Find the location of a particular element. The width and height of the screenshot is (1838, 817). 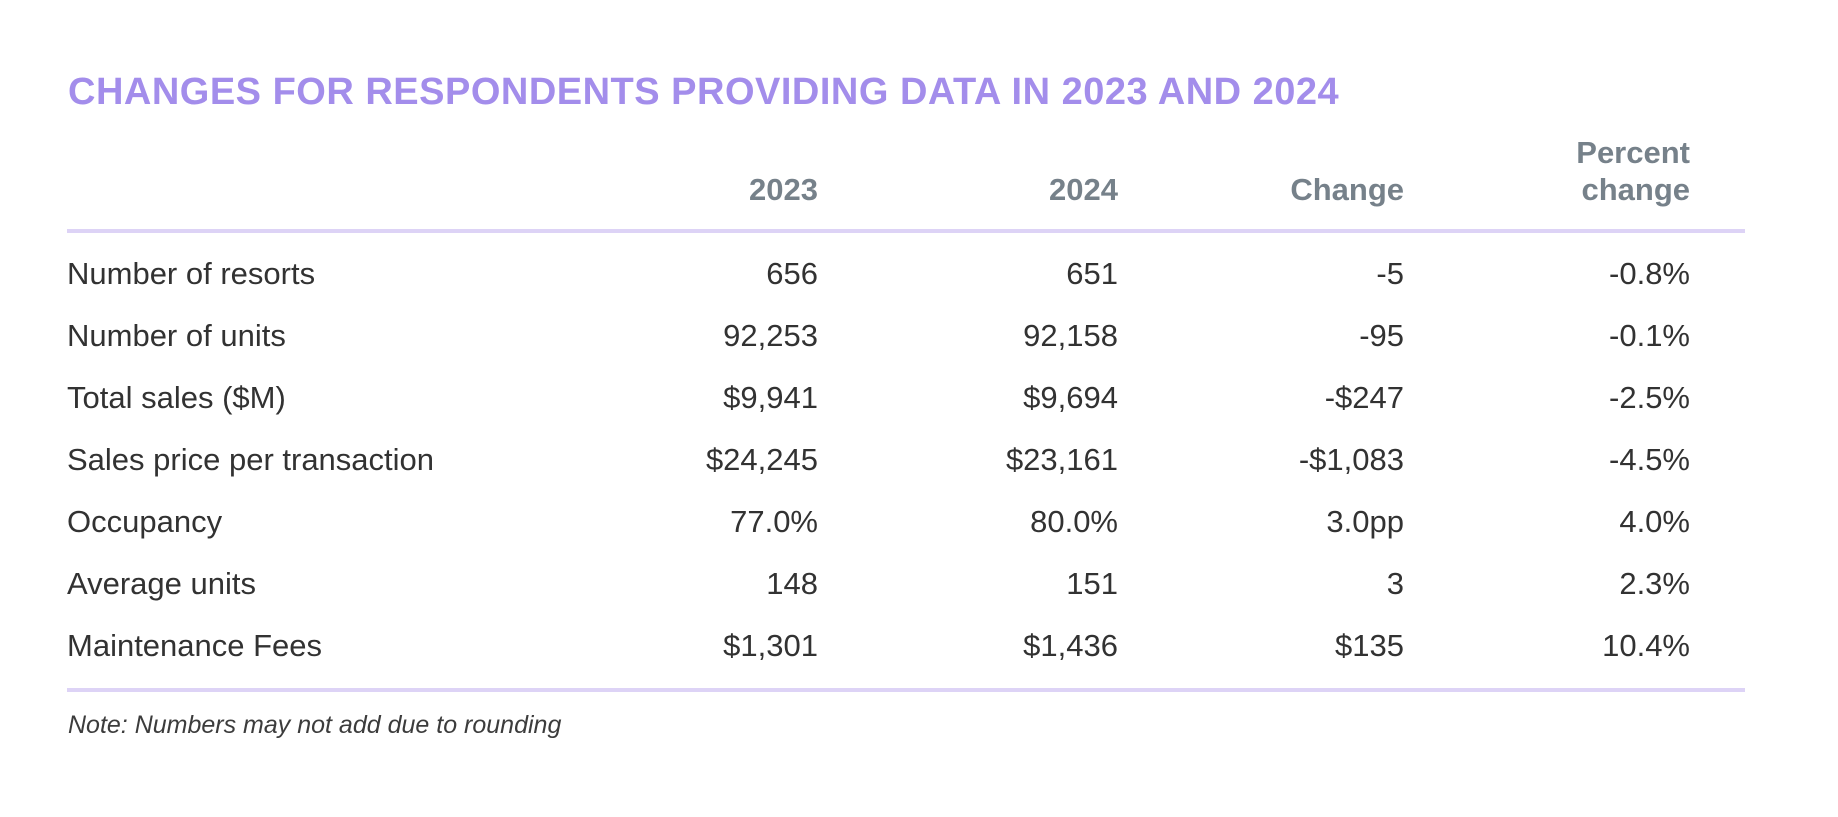

header-2024: 2024 is located at coordinates (977, 183).